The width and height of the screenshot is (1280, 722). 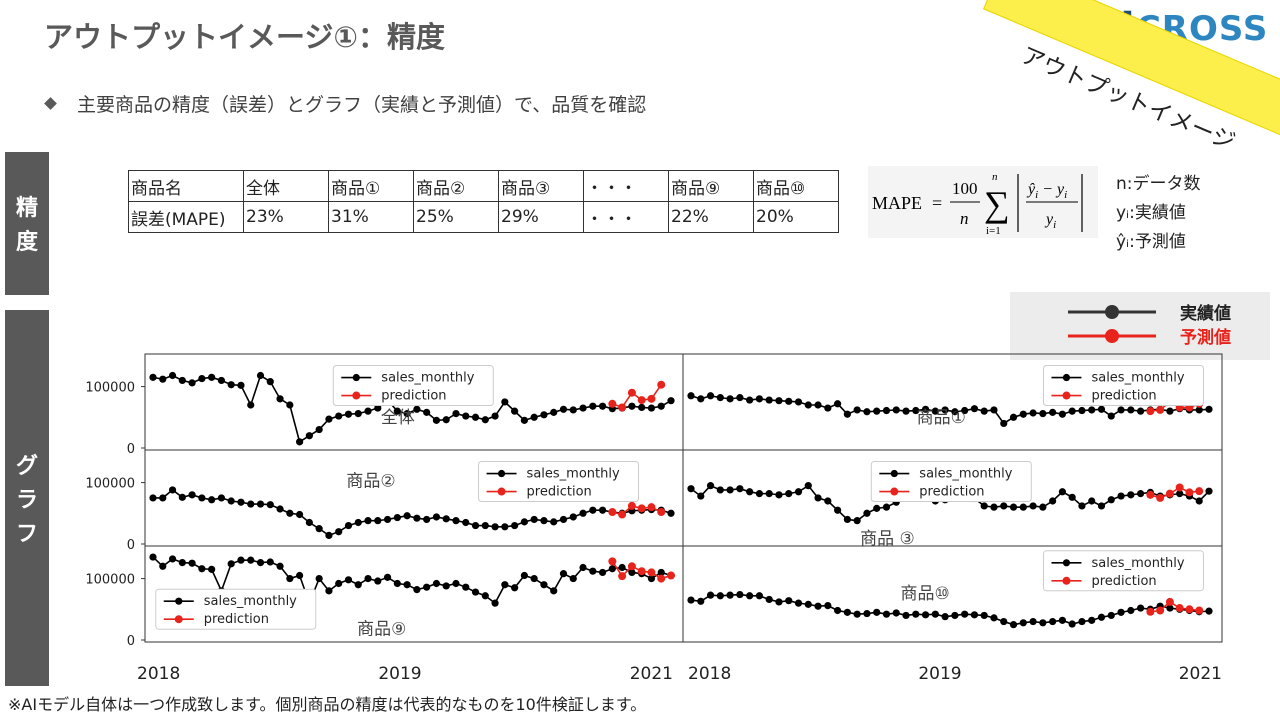 I want to click on table-cell: 商品名, so click(x=186, y=186).